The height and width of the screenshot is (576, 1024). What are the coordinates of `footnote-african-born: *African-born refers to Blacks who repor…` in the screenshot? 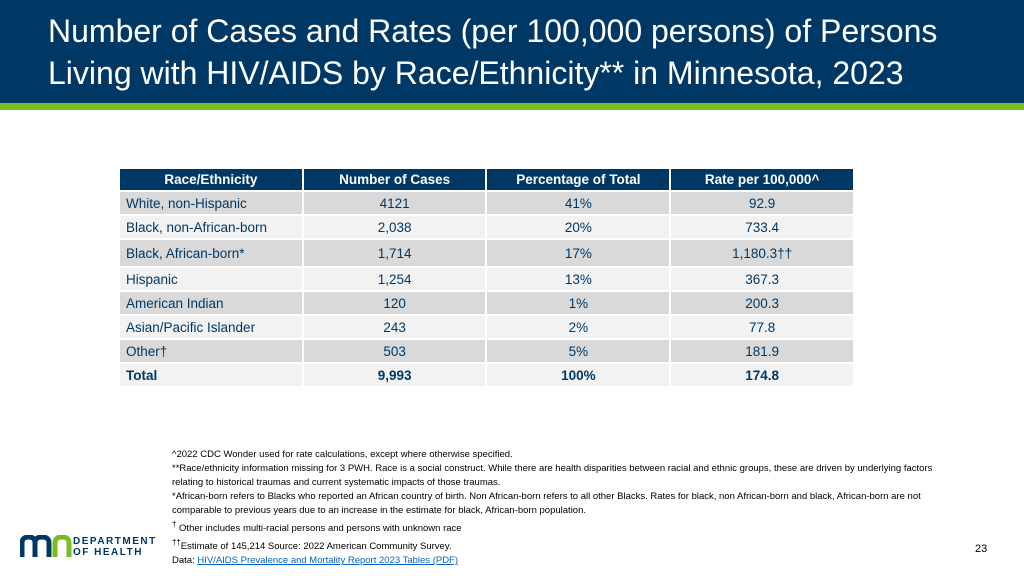 It's located at (546, 503).